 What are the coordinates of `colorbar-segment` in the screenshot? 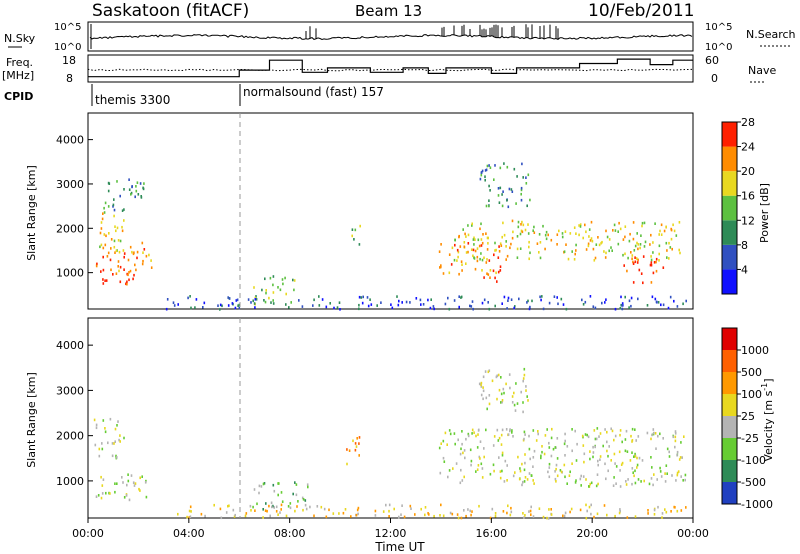 It's located at (729, 427).